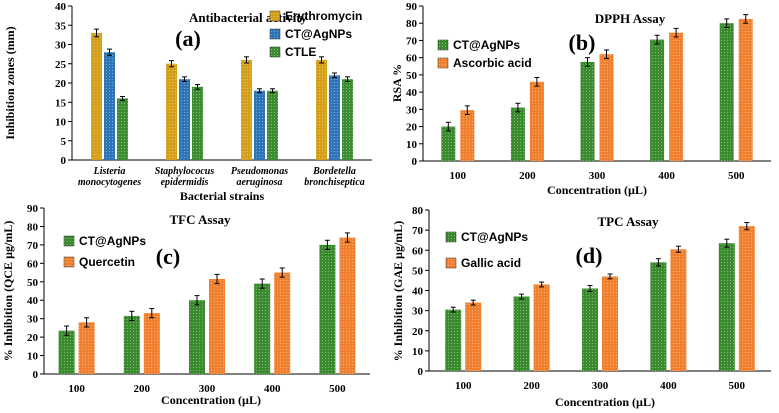 The width and height of the screenshot is (779, 413). What do you see at coordinates (491, 263) in the screenshot?
I see `legend-label: Gallic acid` at bounding box center [491, 263].